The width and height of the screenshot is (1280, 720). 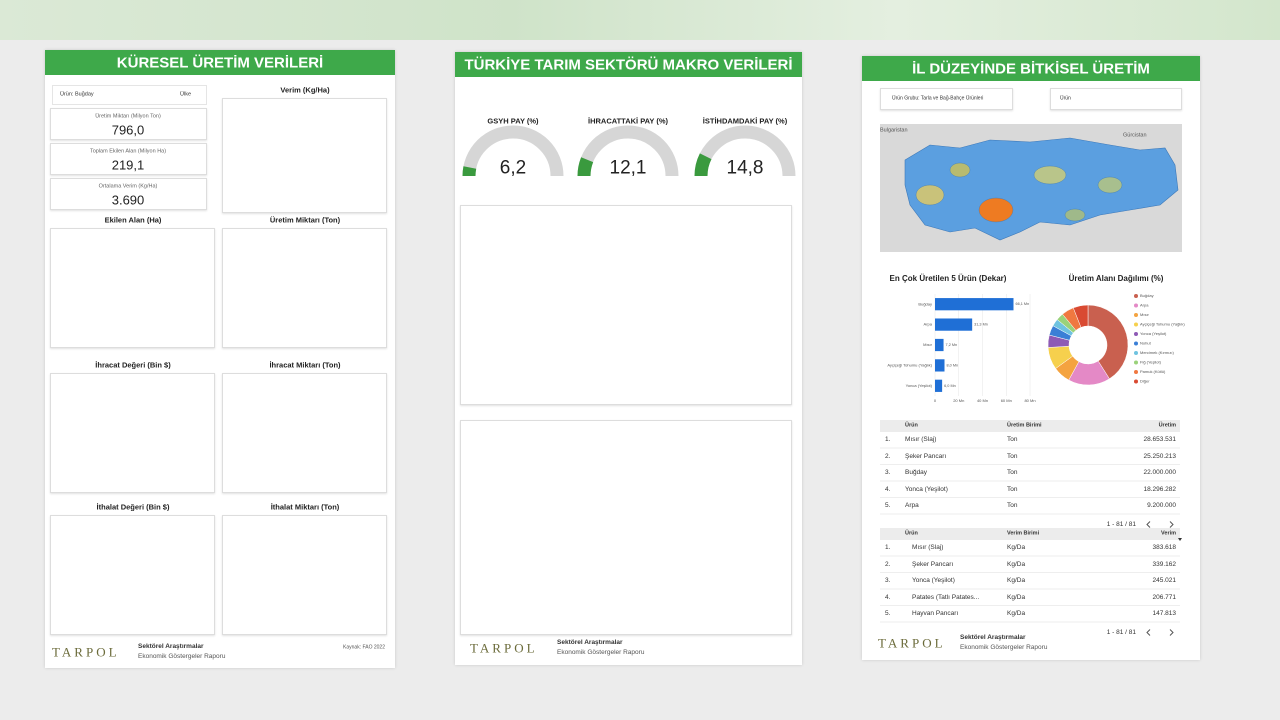 What do you see at coordinates (916, 472) in the screenshot?
I see `table-cell: Buğday` at bounding box center [916, 472].